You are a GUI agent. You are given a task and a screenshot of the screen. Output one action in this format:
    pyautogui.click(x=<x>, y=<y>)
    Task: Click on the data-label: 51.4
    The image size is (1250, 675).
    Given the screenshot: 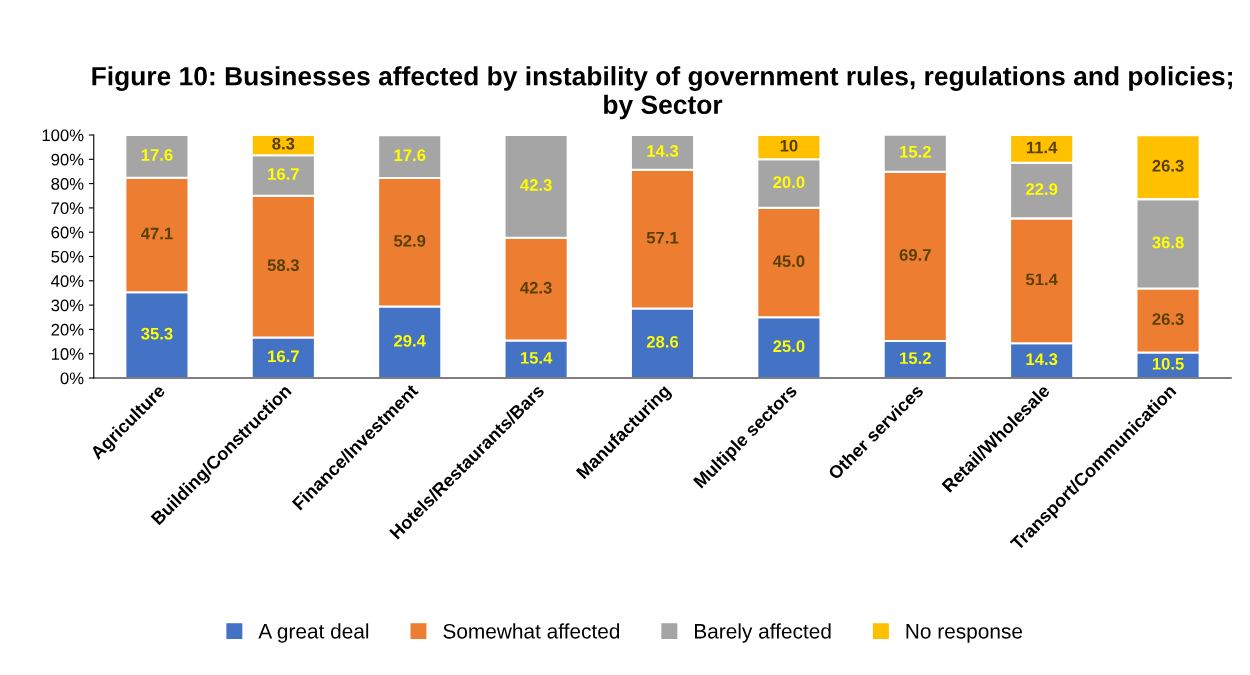 What is the action you would take?
    pyautogui.click(x=1041, y=279)
    